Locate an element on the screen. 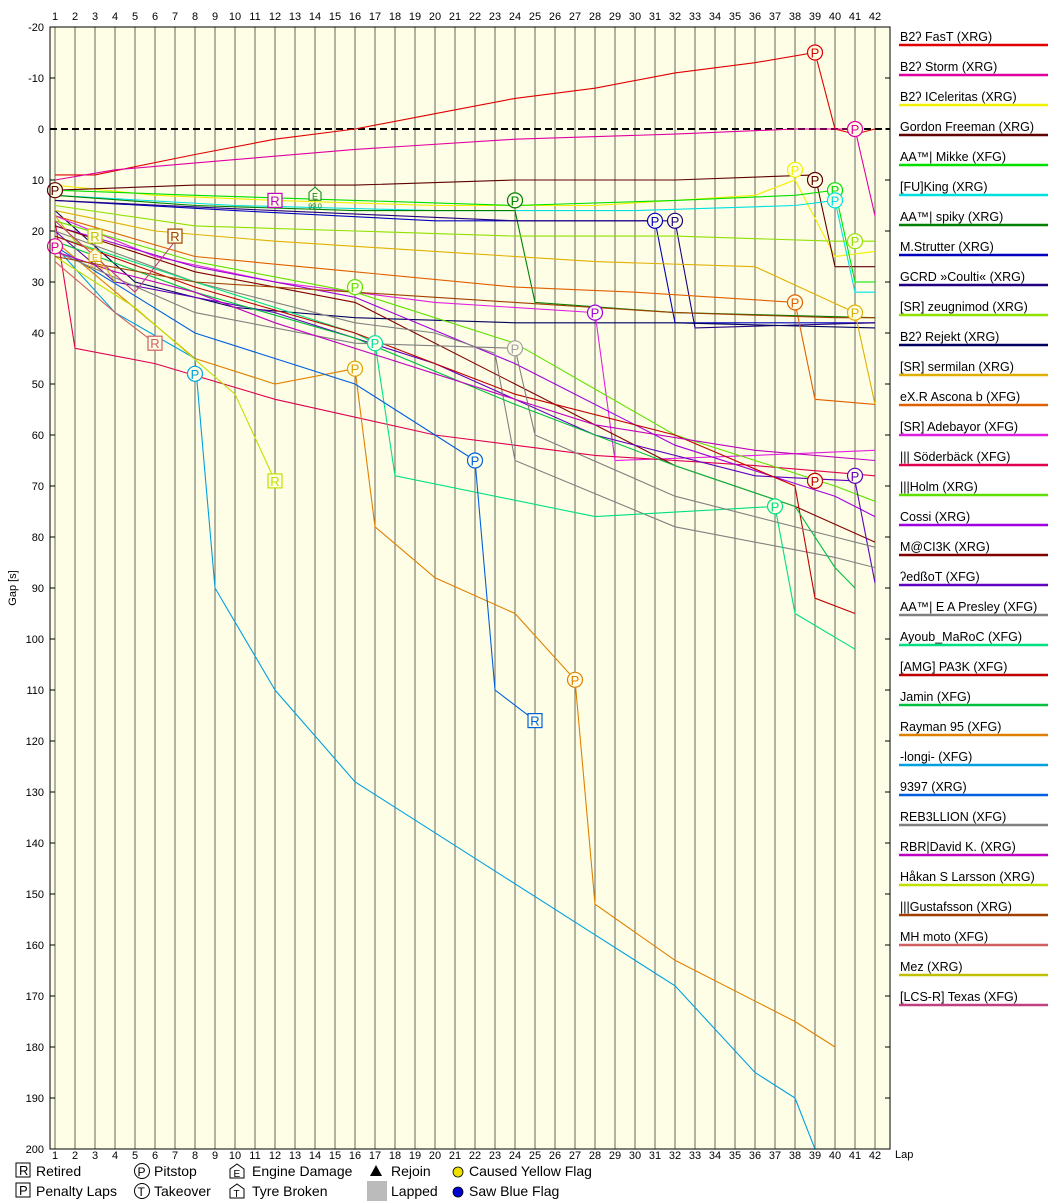 Image resolution: width=1058 pixels, height=1203 pixels. x-tick-label-bottom: 15 is located at coordinates (335, 1156).